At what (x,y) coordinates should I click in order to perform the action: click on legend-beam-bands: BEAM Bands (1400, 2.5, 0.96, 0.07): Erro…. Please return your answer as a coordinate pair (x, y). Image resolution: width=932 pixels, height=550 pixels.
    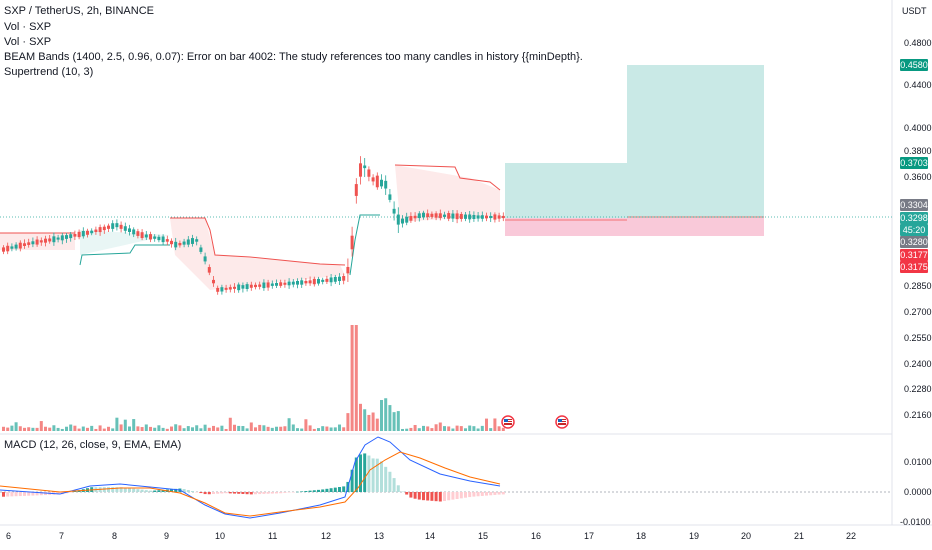
    Looking at the image, I should click on (293, 57).